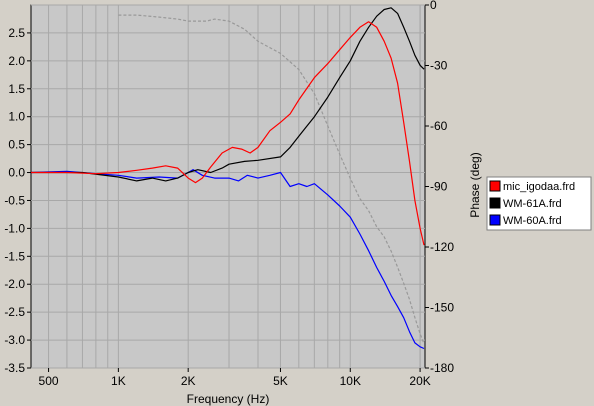 This screenshot has width=594, height=406. Describe the element at coordinates (14, 200) in the screenshot. I see `left-tick-label: -0.5` at that location.